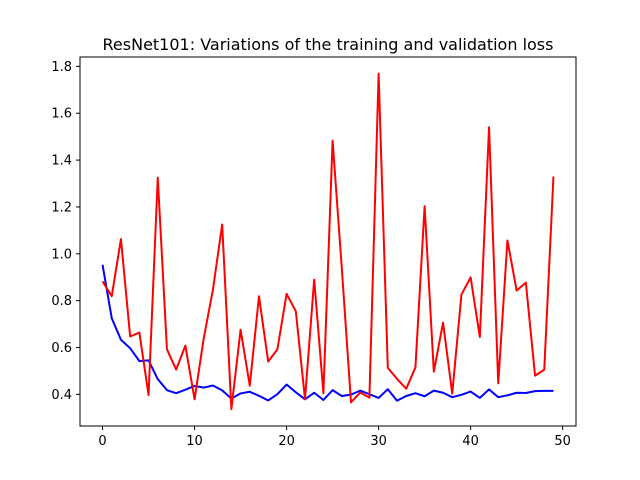  What do you see at coordinates (65, 231) in the screenshot?
I see `y-axis: 0.4 0.6 0.8 1.0 1.2 1.4 1.6 1.8` at bounding box center [65, 231].